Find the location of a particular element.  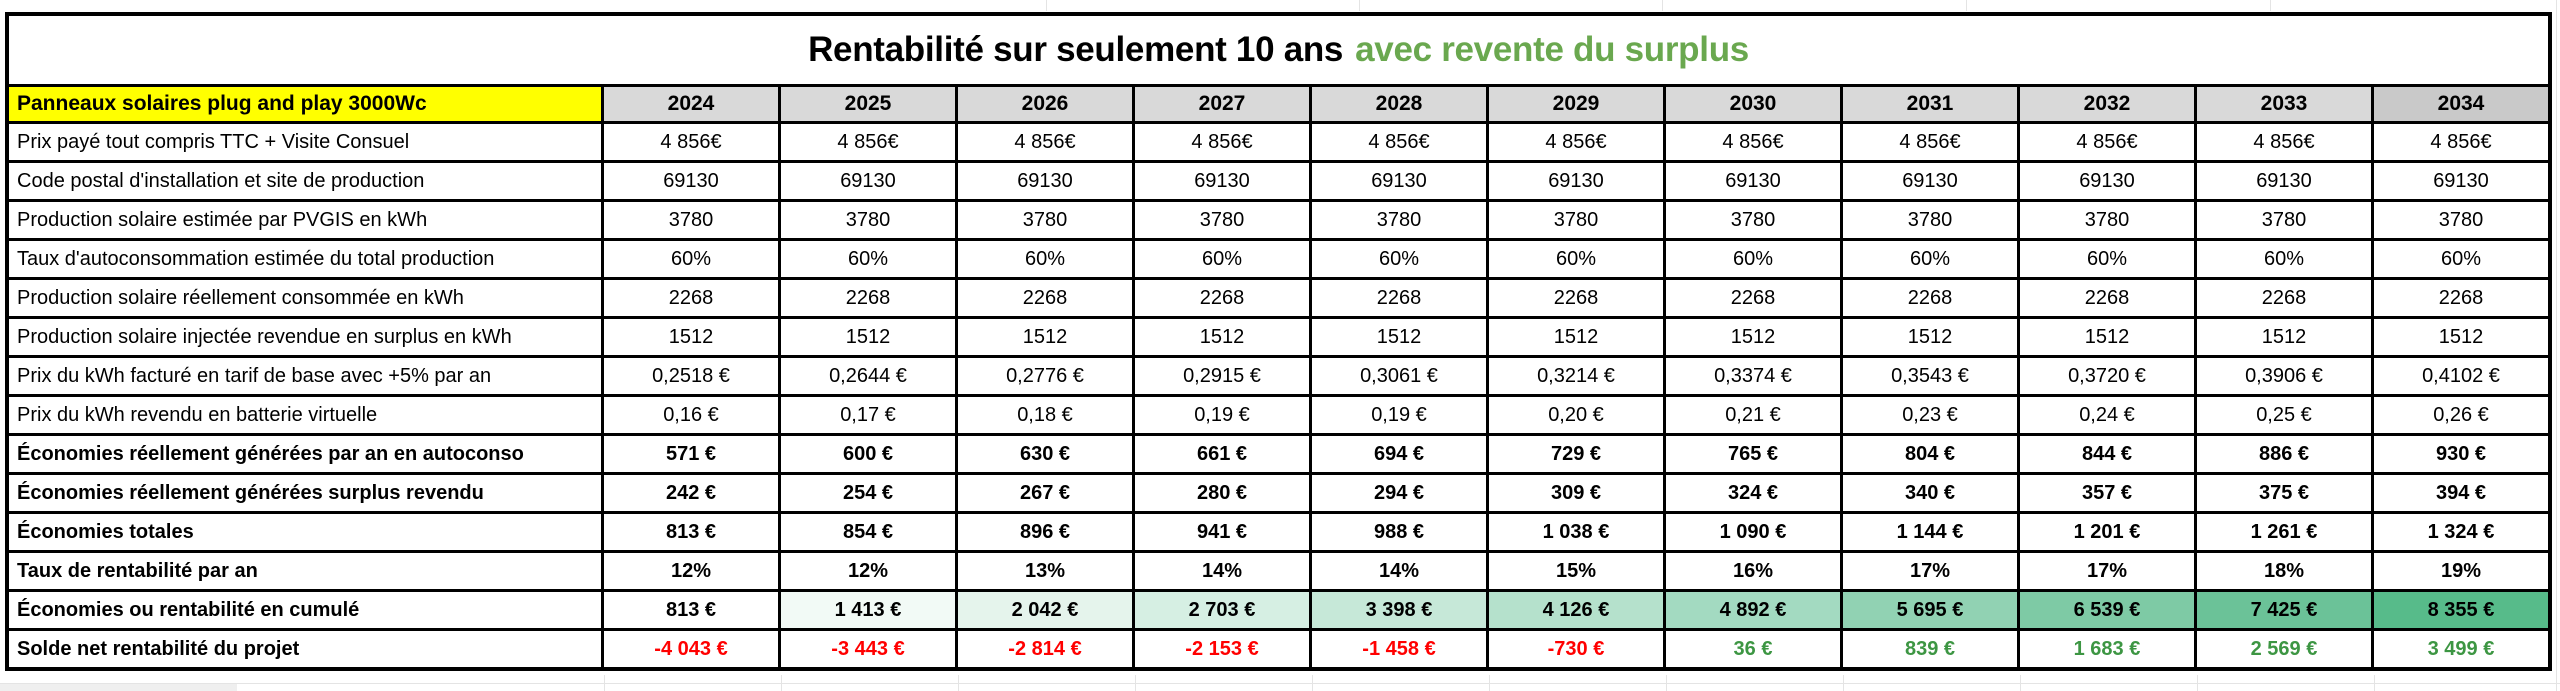

cell: 0,19 € is located at coordinates (1222, 415).